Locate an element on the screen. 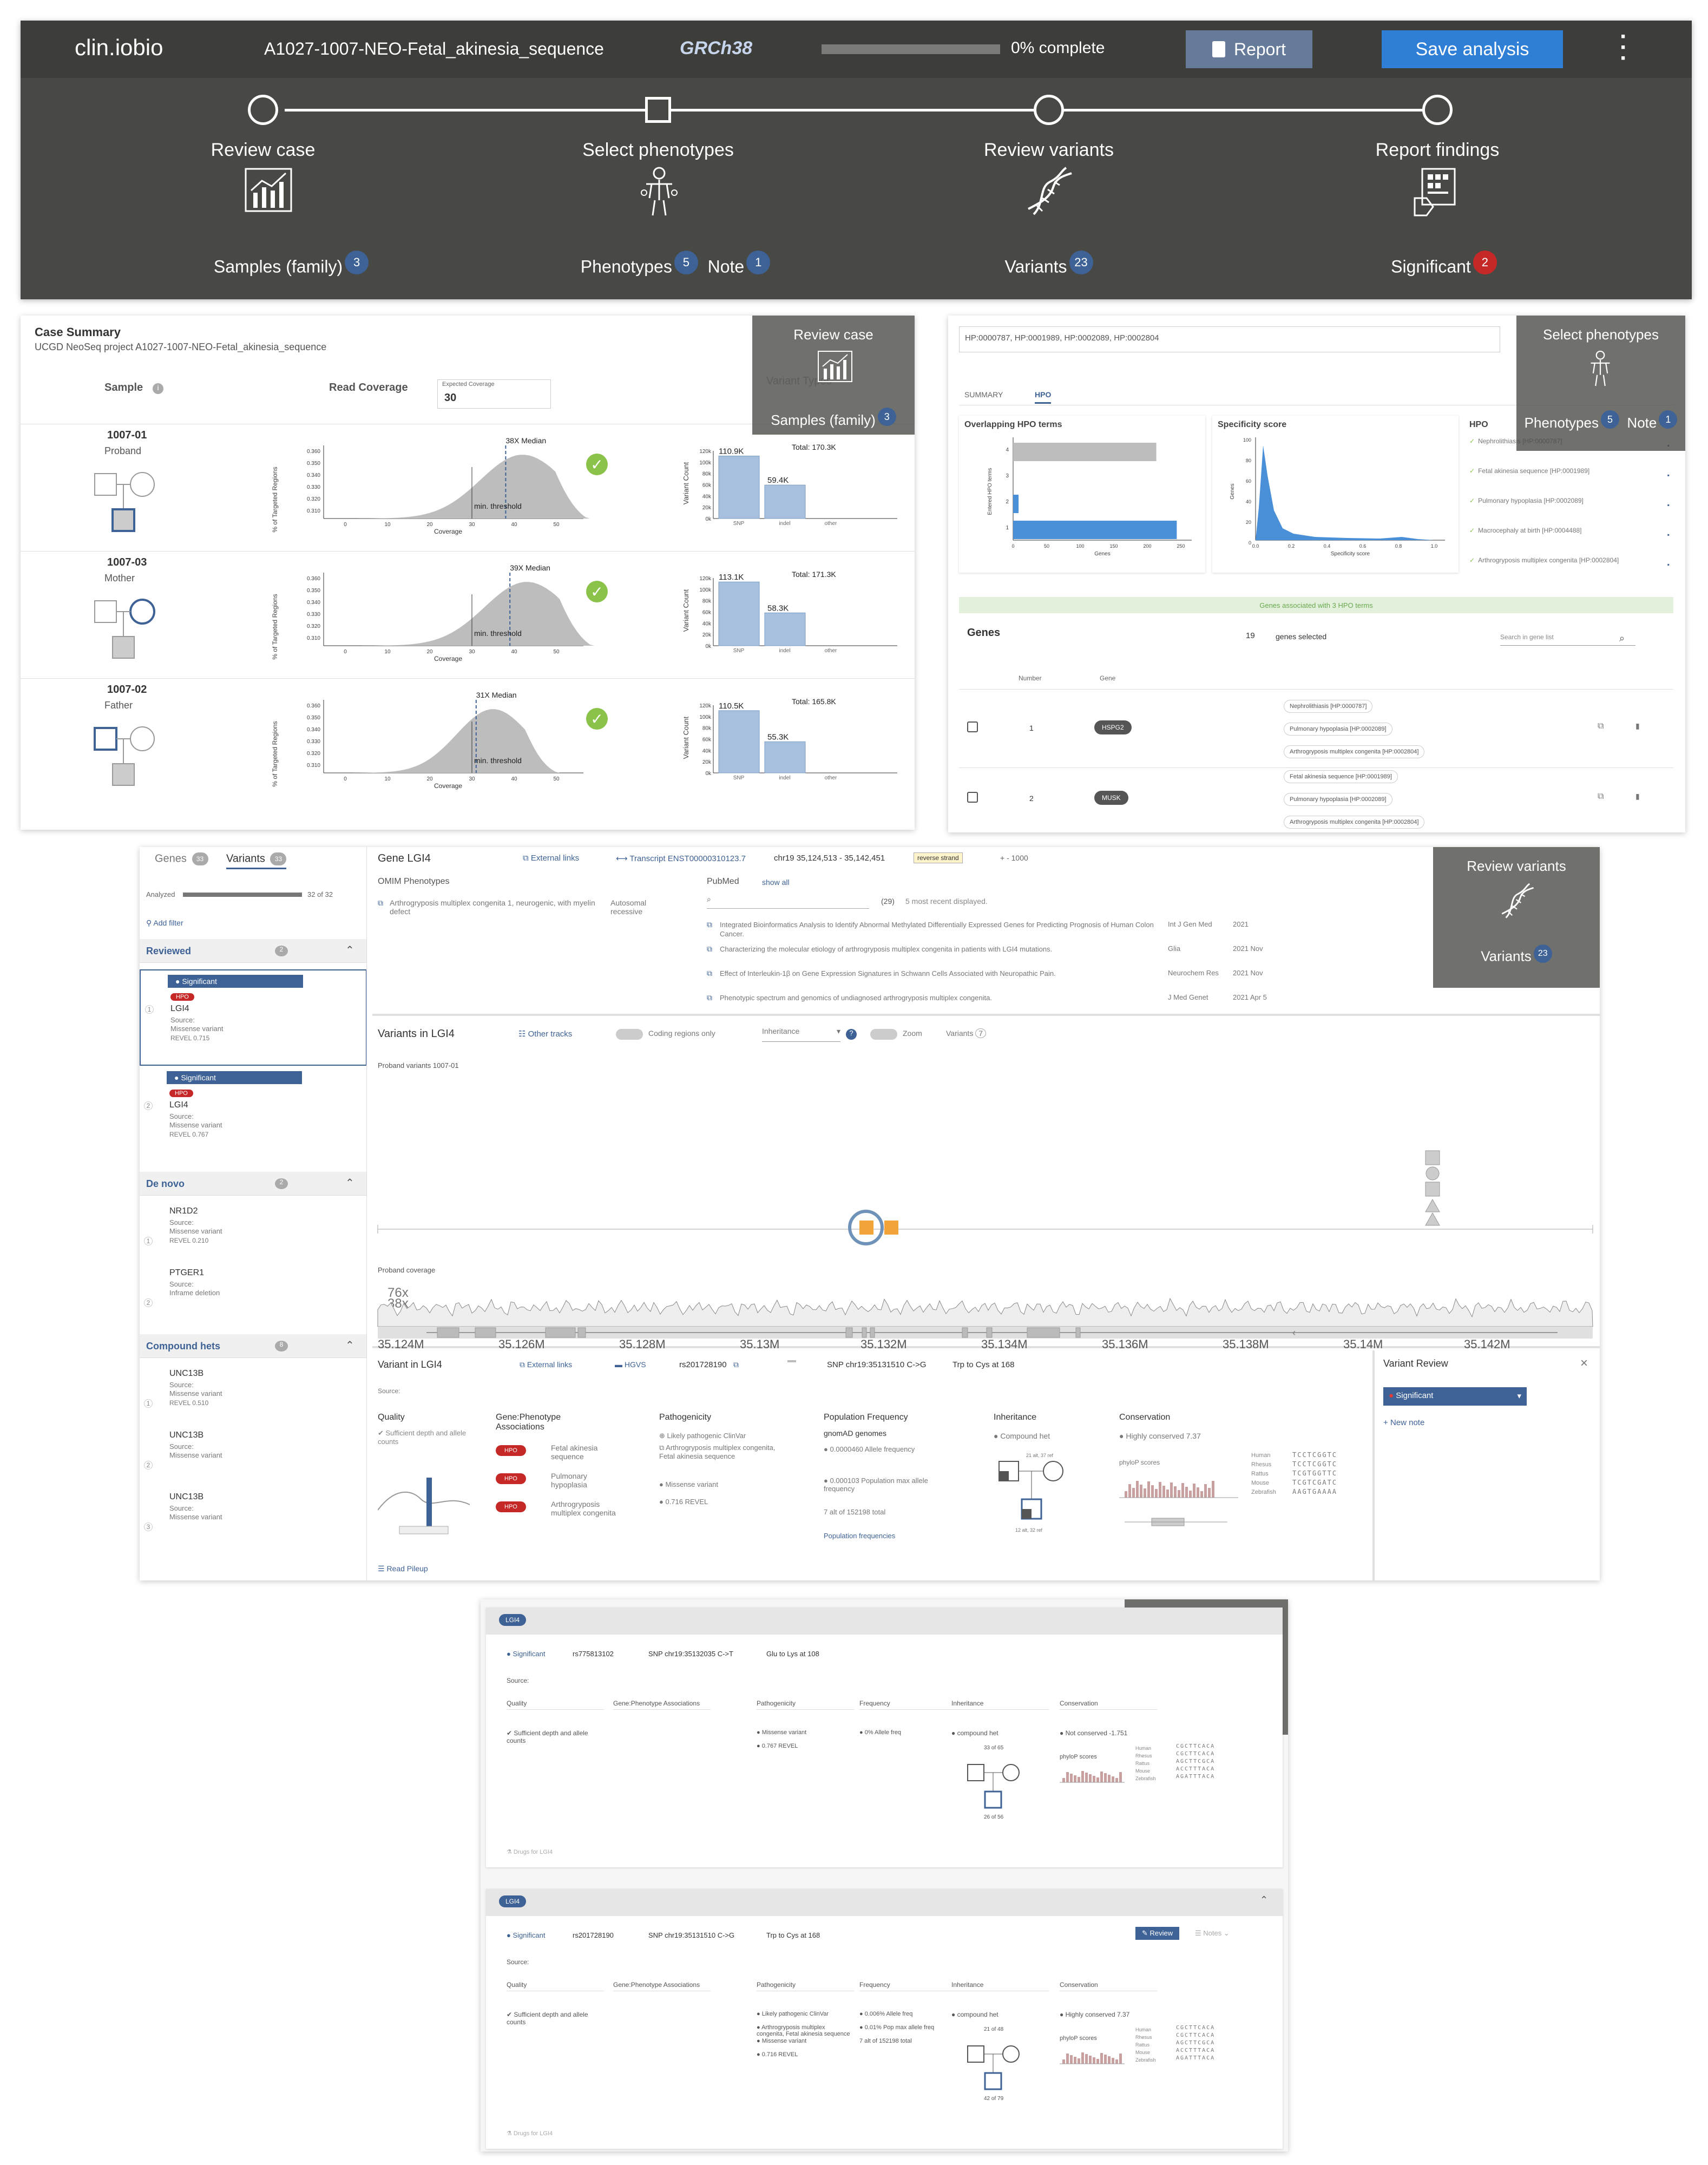 Image resolution: width=1708 pixels, height=2165 pixels. step-review-variants-title: Review variants is located at coordinates (1049, 150).